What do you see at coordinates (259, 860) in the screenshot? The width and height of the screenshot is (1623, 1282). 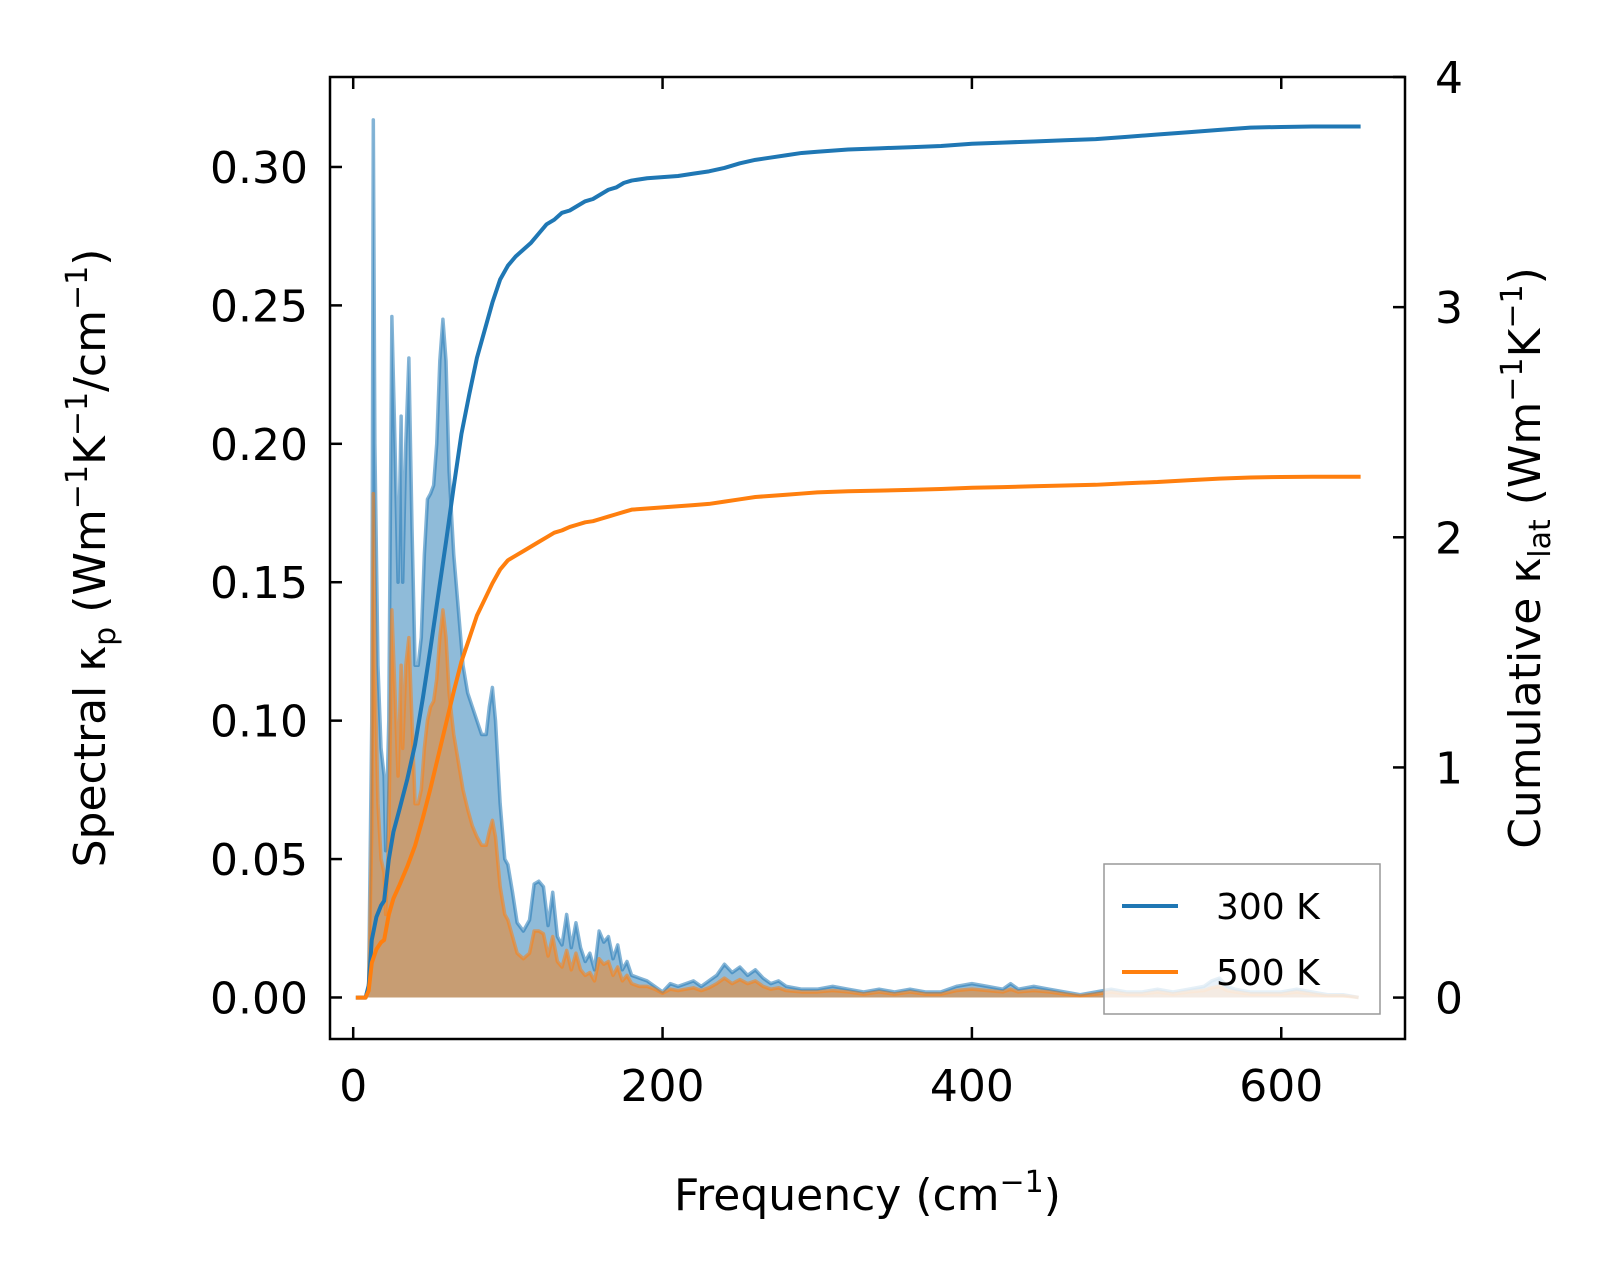 I see `y-left-tick-label: 0.05` at bounding box center [259, 860].